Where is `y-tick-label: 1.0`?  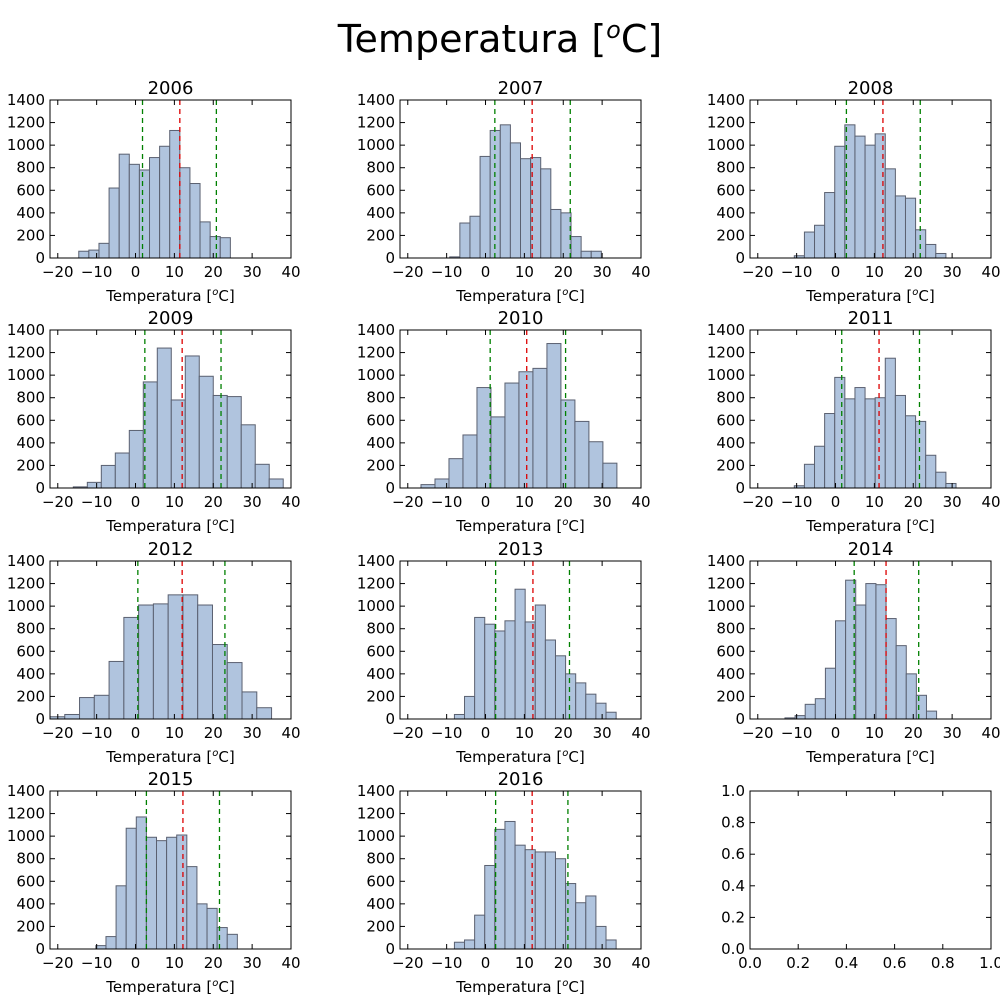
y-tick-label: 1.0 is located at coordinates (733, 791).